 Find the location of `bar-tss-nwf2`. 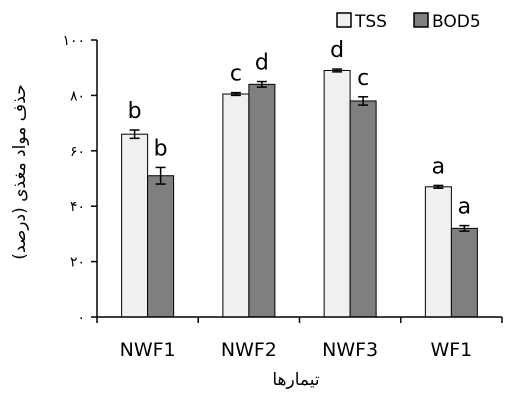

bar-tss-nwf2 is located at coordinates (236, 205).